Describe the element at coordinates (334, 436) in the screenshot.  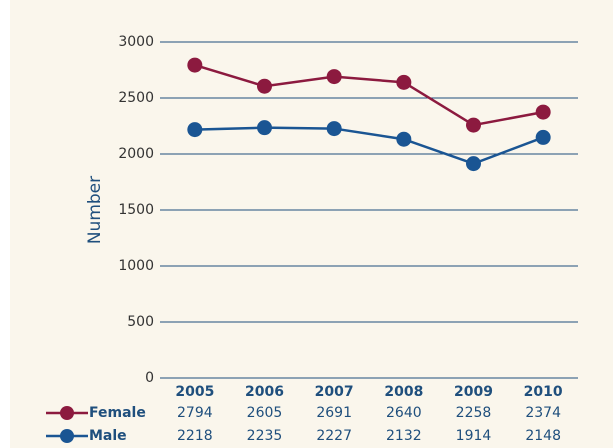
I see `table-value: 2227` at that location.